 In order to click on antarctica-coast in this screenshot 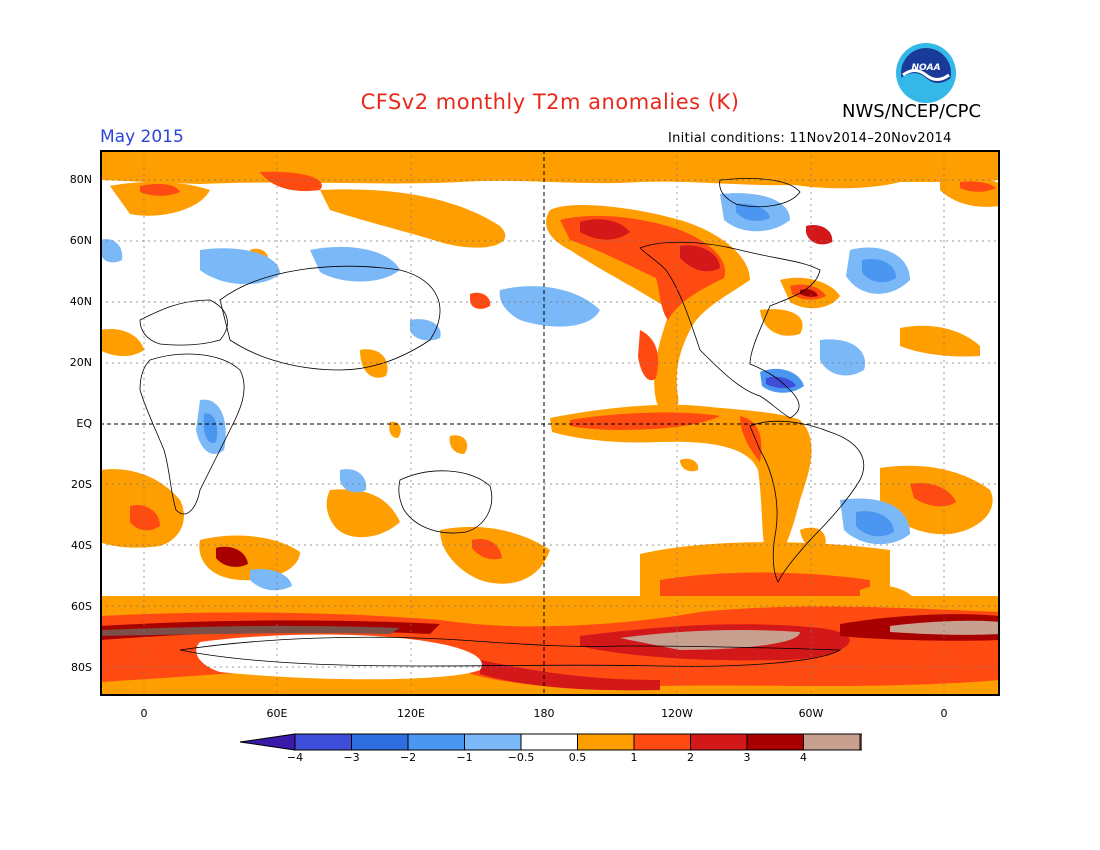, I will do `click(510, 651)`.